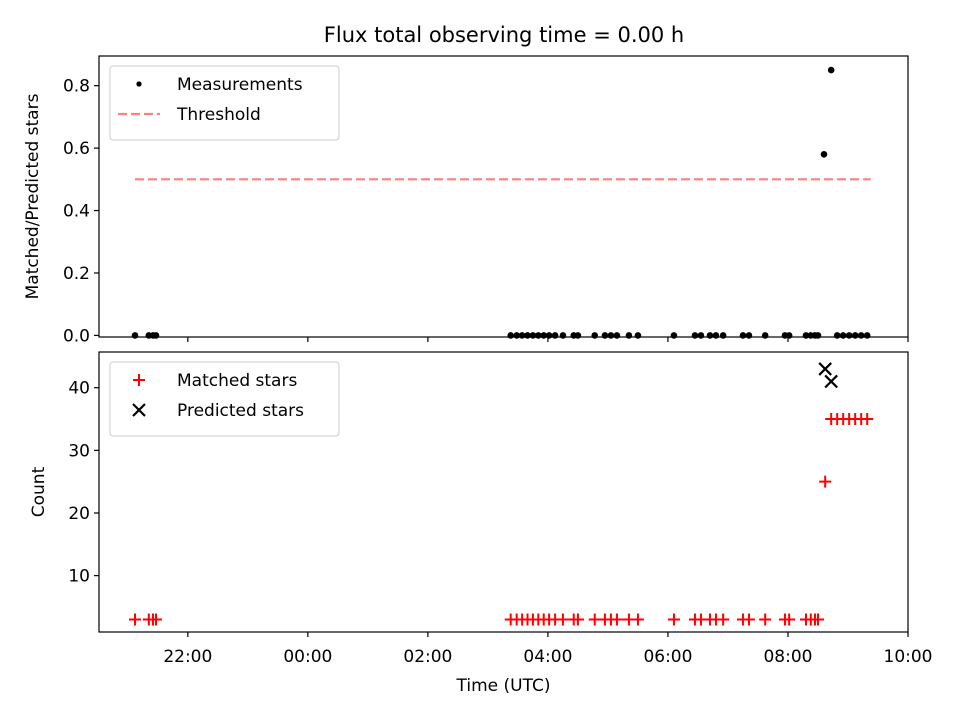  I want to click on count-y-label: Count, so click(39, 491).